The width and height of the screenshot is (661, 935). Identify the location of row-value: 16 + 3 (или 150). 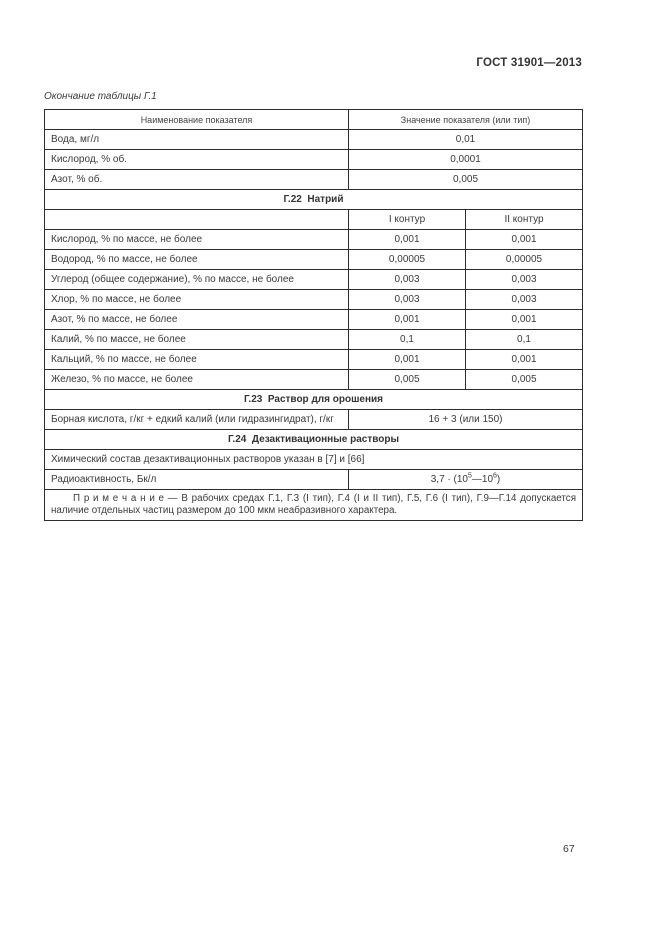
(465, 419).